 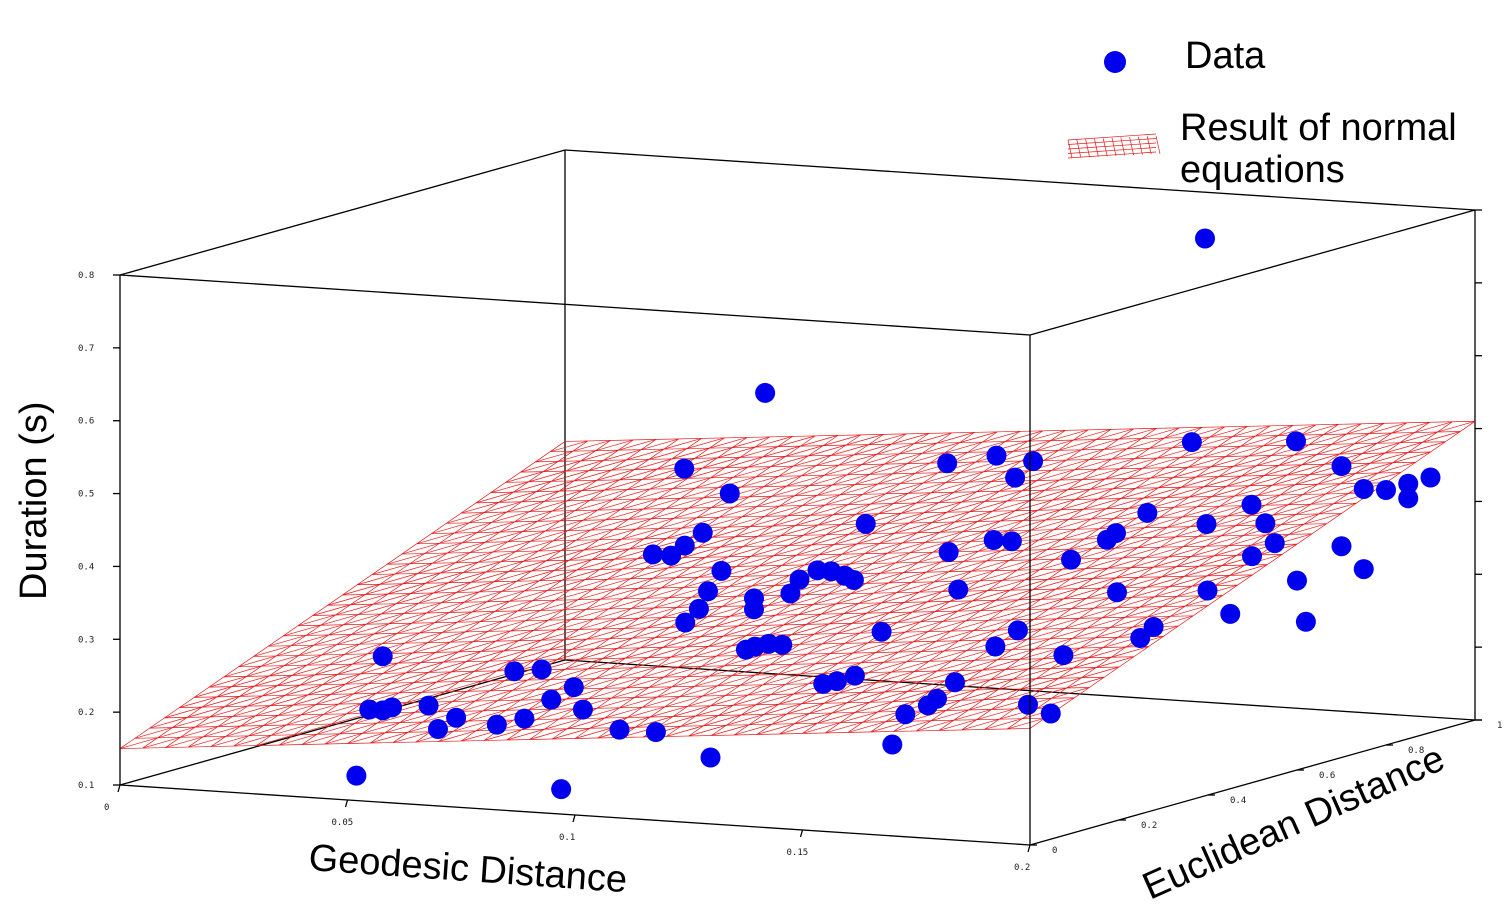 I want to click on y-tick-label: 1, so click(x=1499, y=726).